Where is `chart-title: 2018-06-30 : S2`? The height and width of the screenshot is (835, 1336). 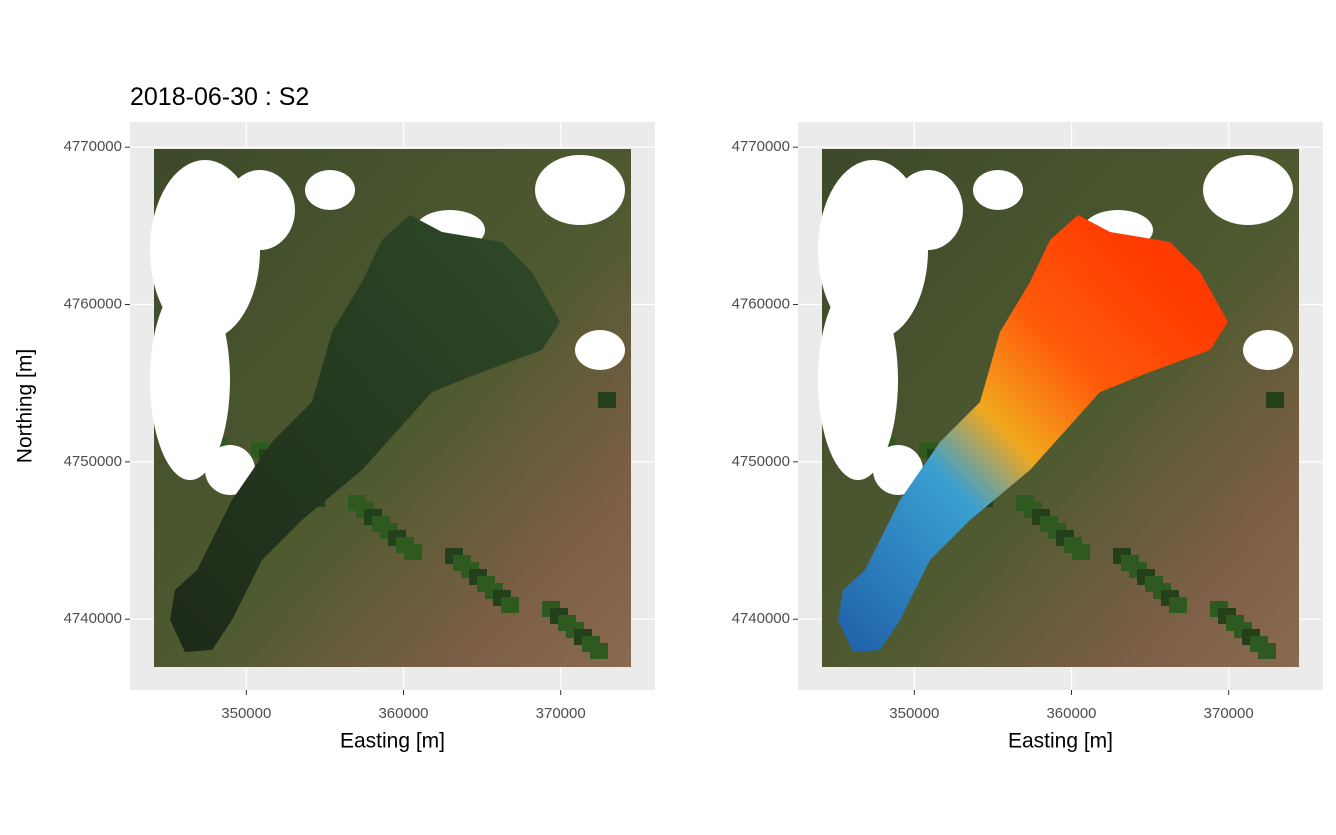
chart-title: 2018-06-30 : S2 is located at coordinates (219, 97).